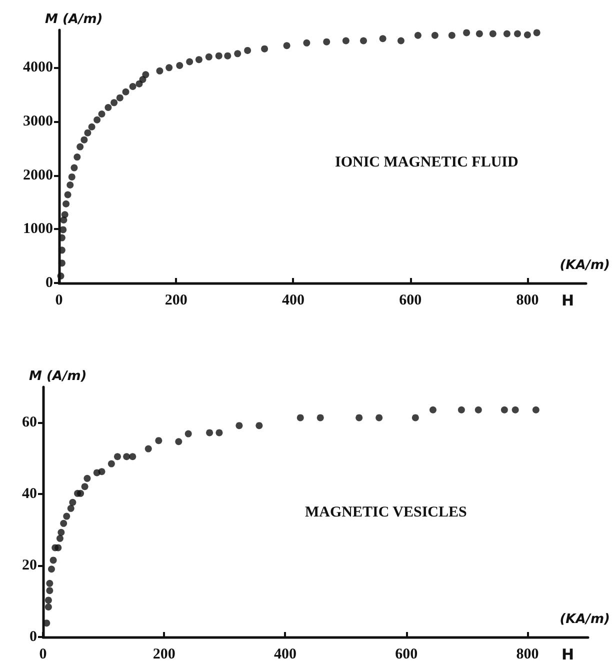  Describe the element at coordinates (427, 162) in the screenshot. I see `text: IONIC MAGNETIC FLUID` at that location.